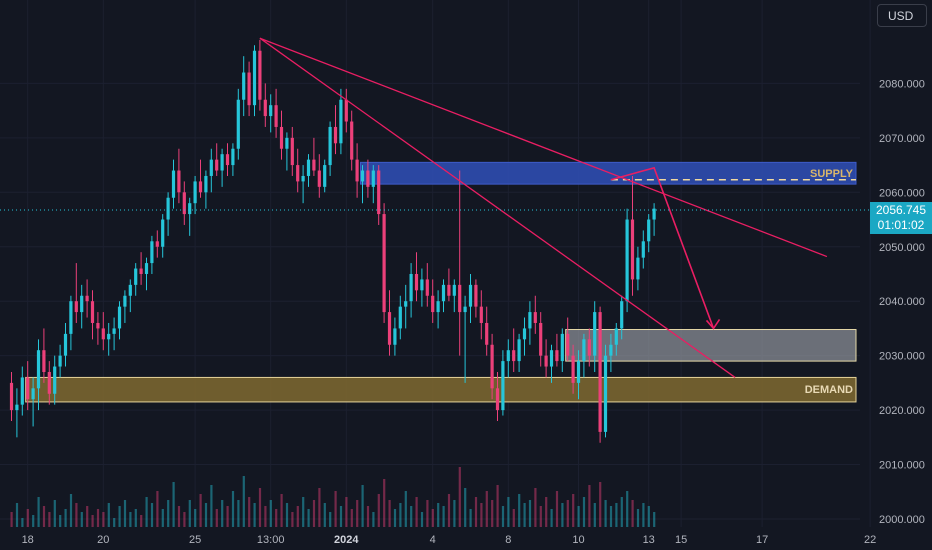 The width and height of the screenshot is (932, 550). I want to click on price-tick: 2020.000, so click(902, 411).